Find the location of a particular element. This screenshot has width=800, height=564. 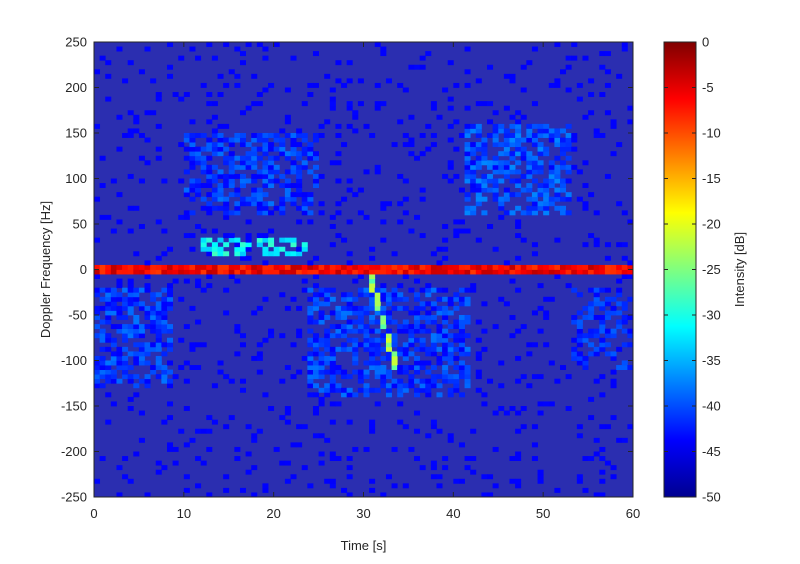

y-tick-label: -100 is located at coordinates (74, 360).